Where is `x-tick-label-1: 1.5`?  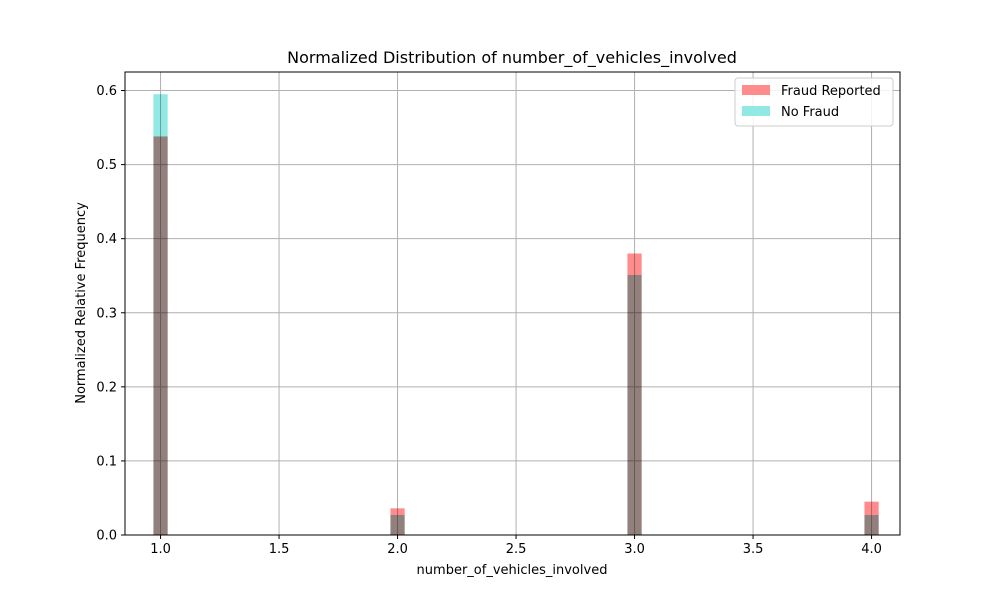
x-tick-label-1: 1.5 is located at coordinates (279, 549).